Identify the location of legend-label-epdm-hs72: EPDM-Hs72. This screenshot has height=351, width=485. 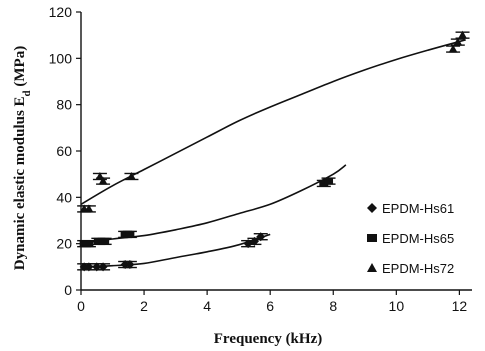
(418, 268).